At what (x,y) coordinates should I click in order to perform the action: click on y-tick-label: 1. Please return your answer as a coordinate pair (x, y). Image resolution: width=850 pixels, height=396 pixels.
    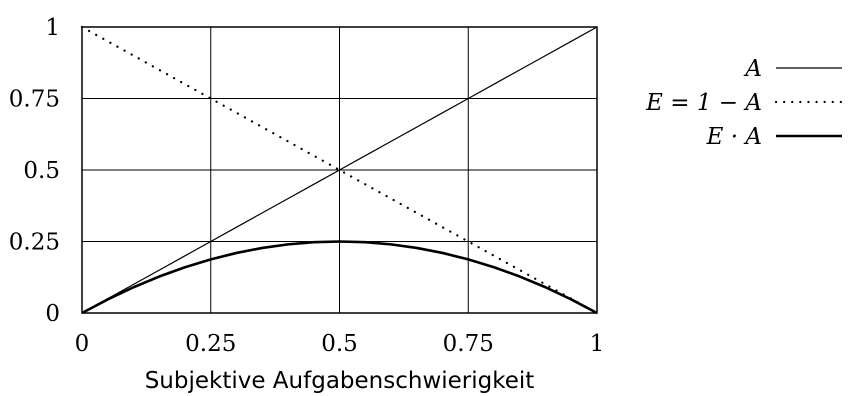
    Looking at the image, I should click on (52, 28).